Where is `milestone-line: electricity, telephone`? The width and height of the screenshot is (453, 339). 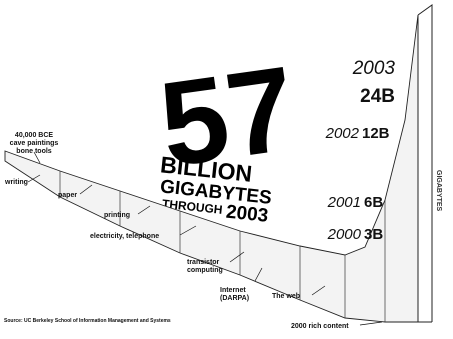 milestone-line: electricity, telephone is located at coordinates (124, 236).